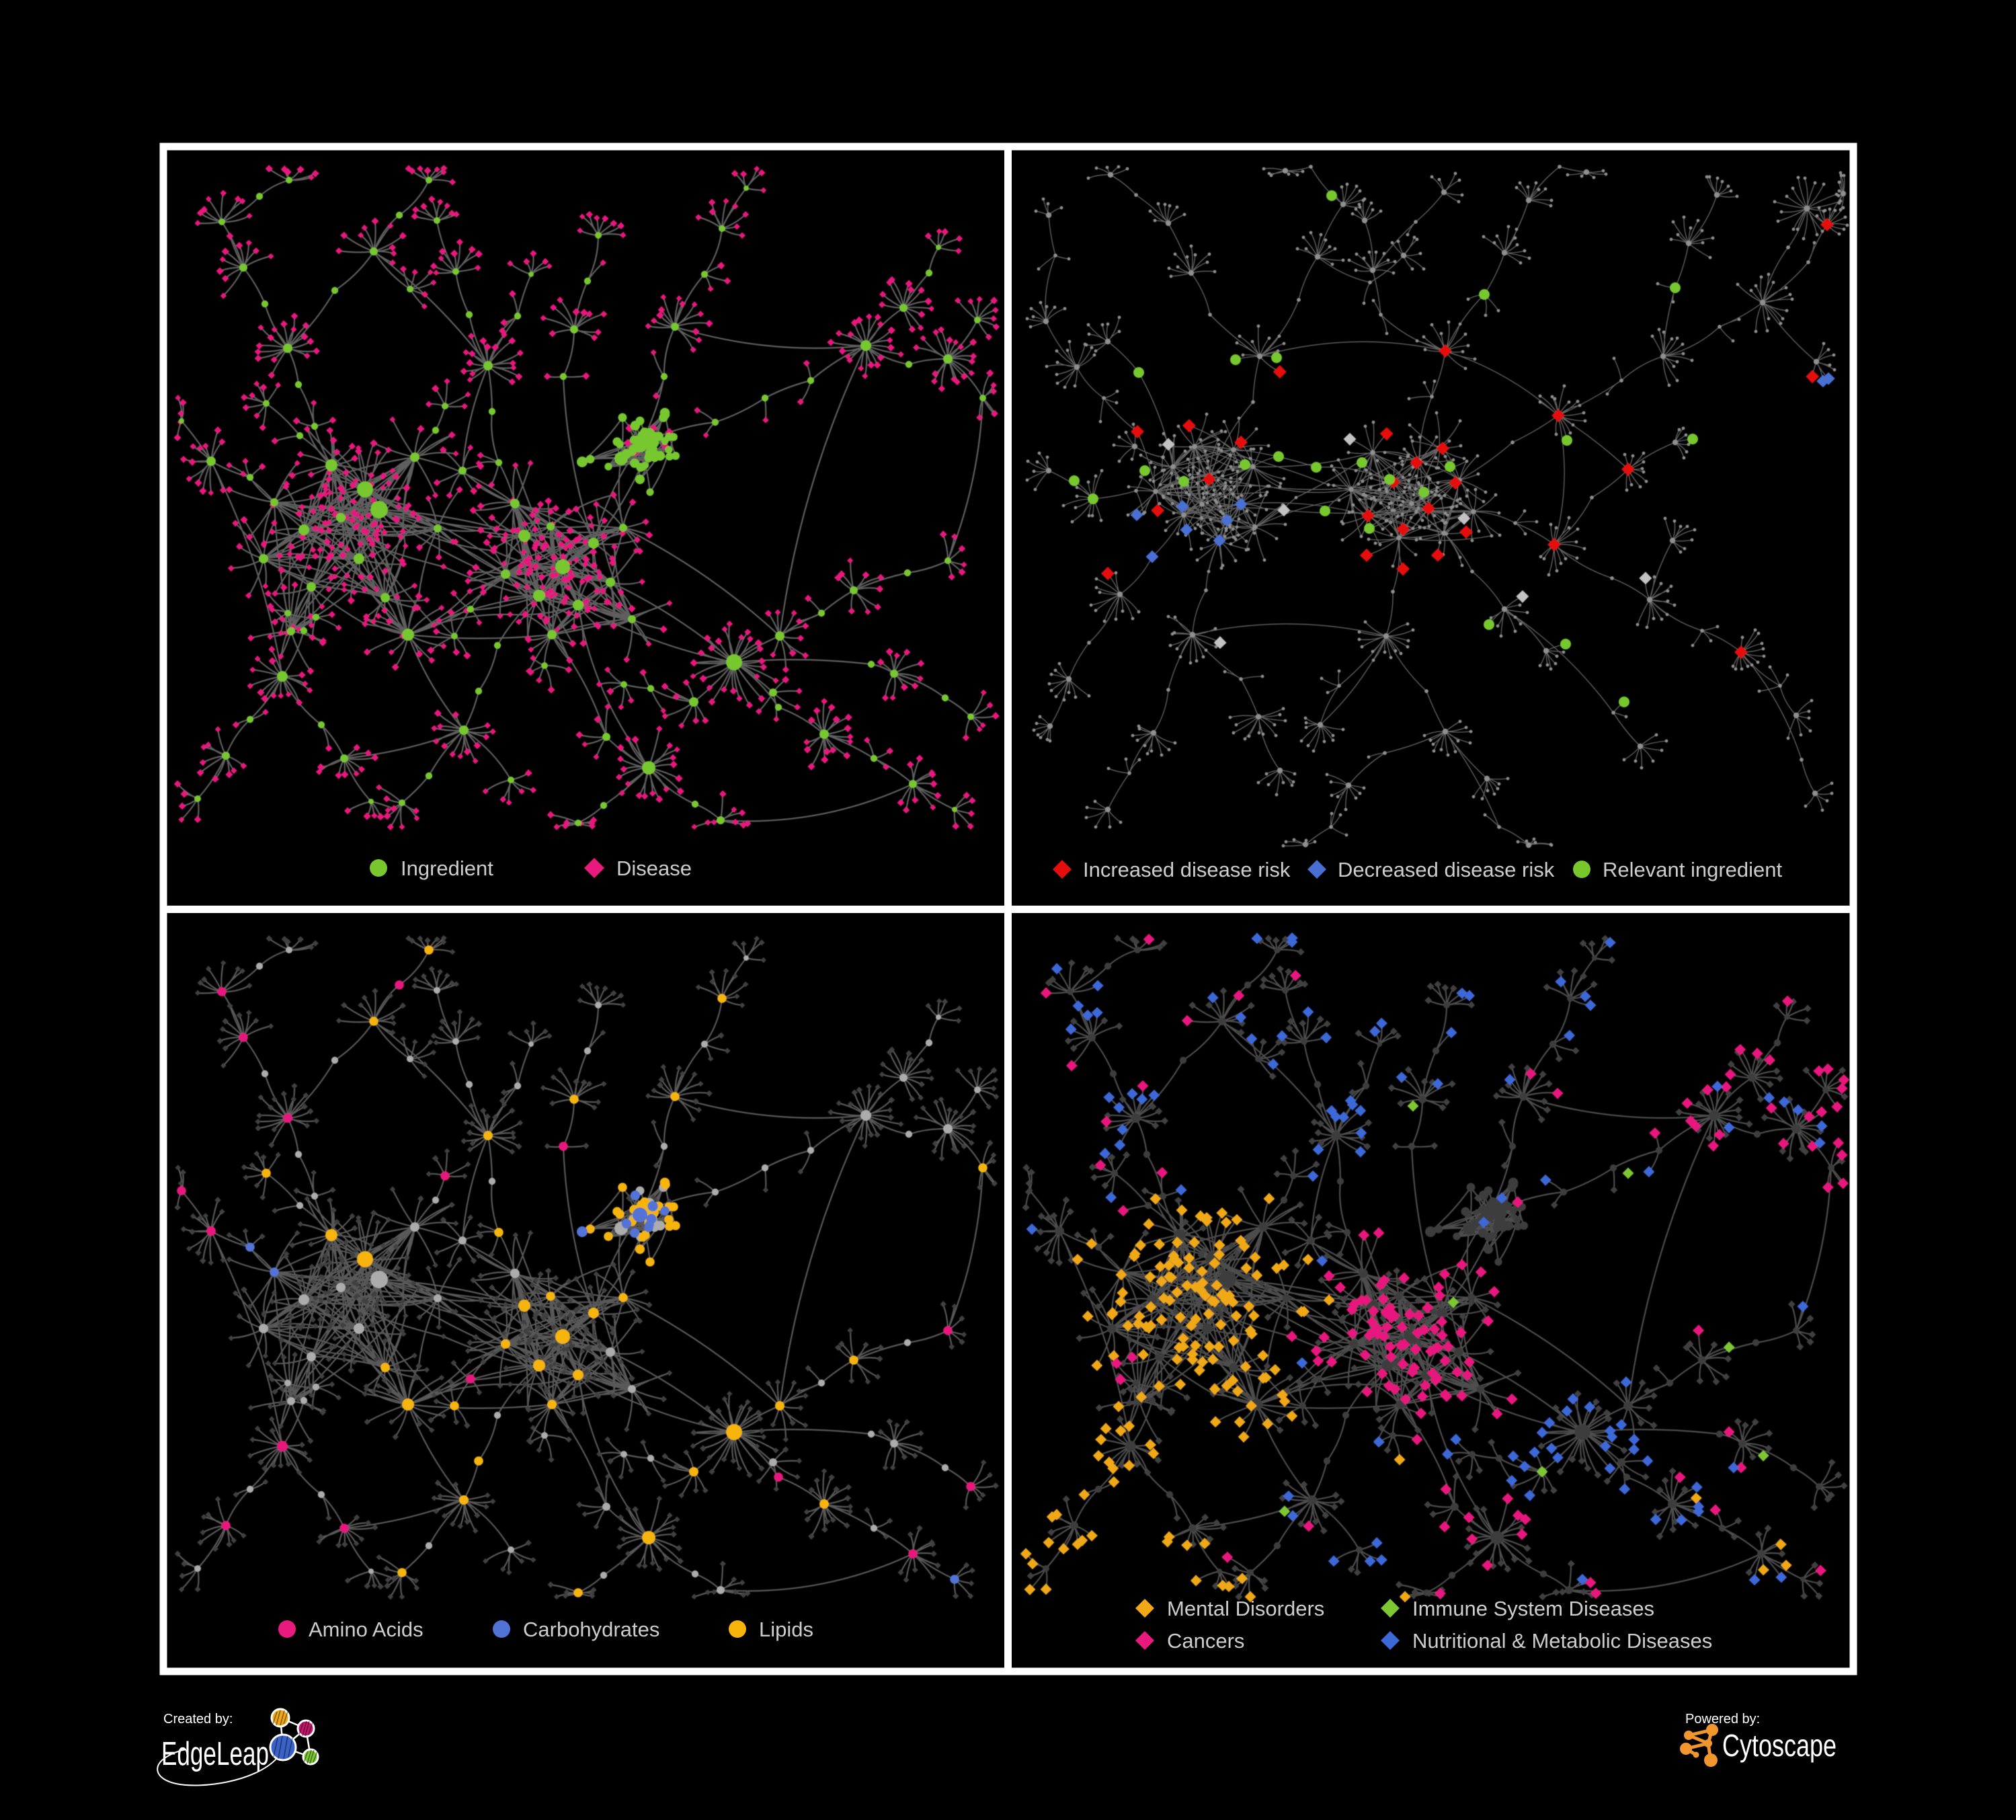 The image size is (2016, 1820). I want to click on svg-text: Mental Disorders, so click(1245, 1608).